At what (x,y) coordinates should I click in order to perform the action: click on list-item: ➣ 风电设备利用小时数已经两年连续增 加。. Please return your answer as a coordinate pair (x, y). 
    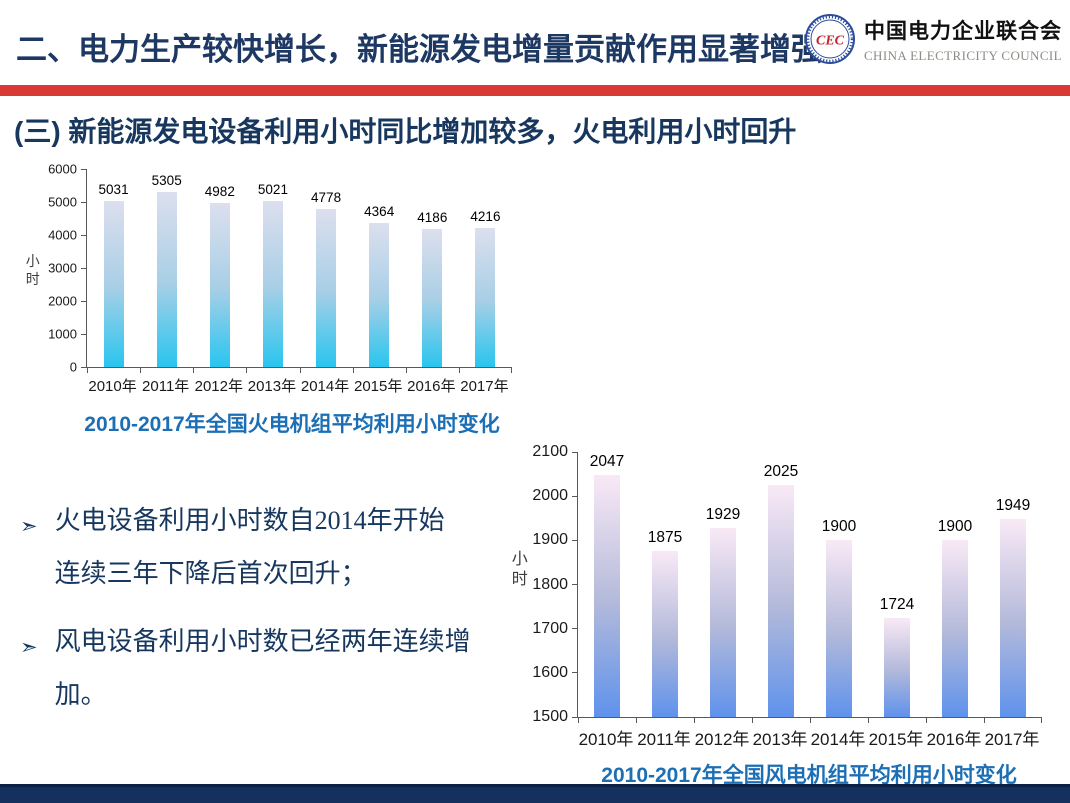
    Looking at the image, I should click on (272, 668).